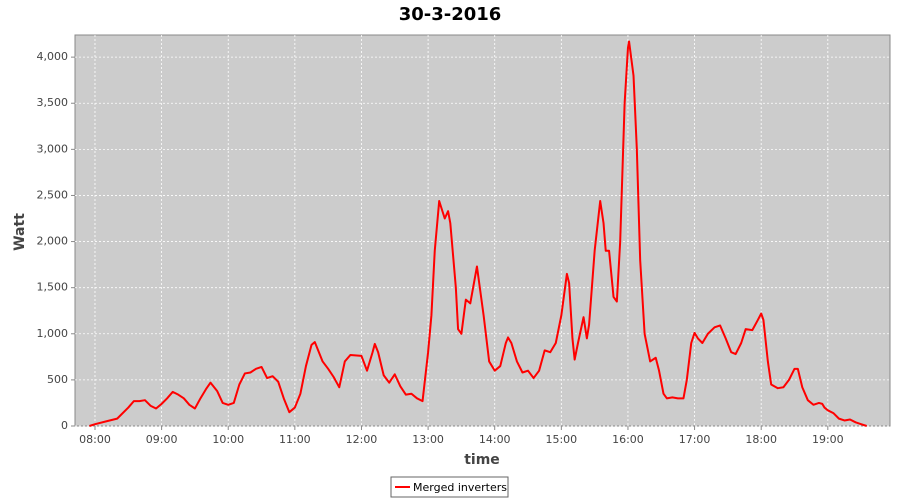 The image size is (900, 500). Describe the element at coordinates (95, 439) in the screenshot. I see `x-tick-label: 08:00` at that location.